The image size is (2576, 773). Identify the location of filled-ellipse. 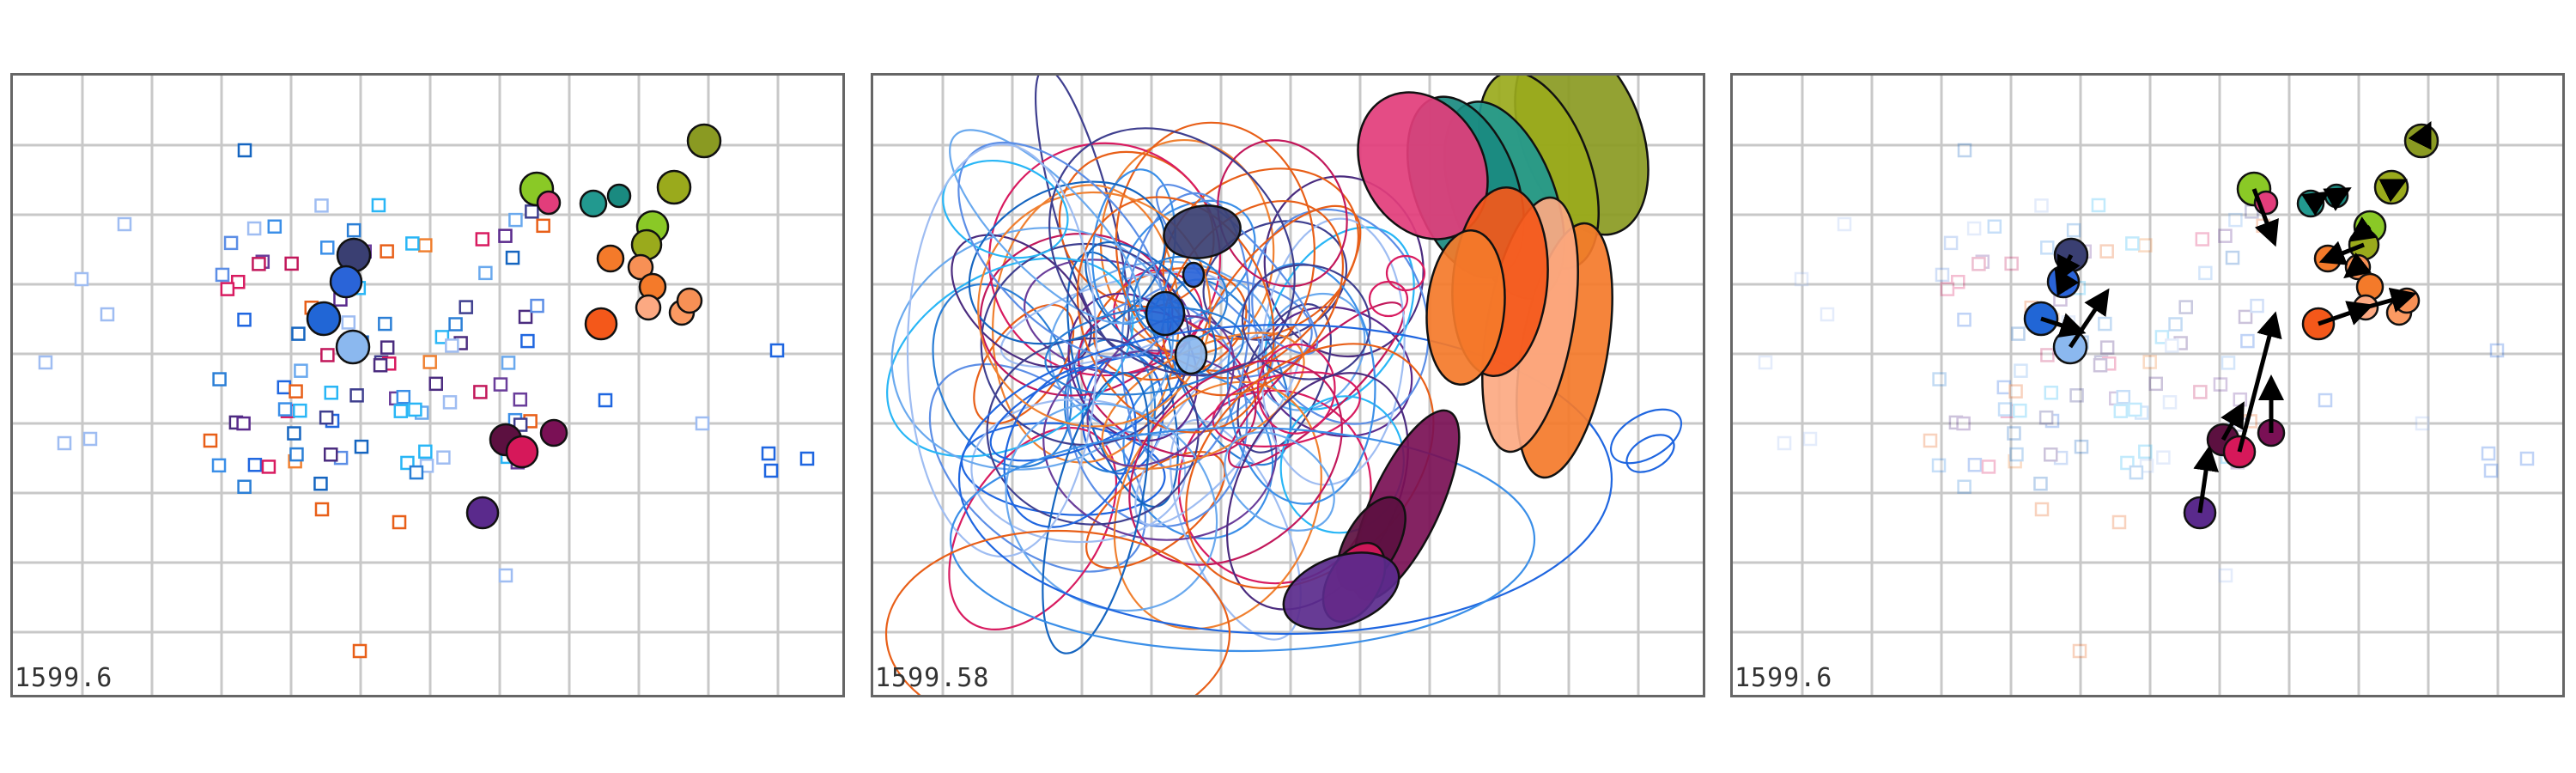
(1166, 313).